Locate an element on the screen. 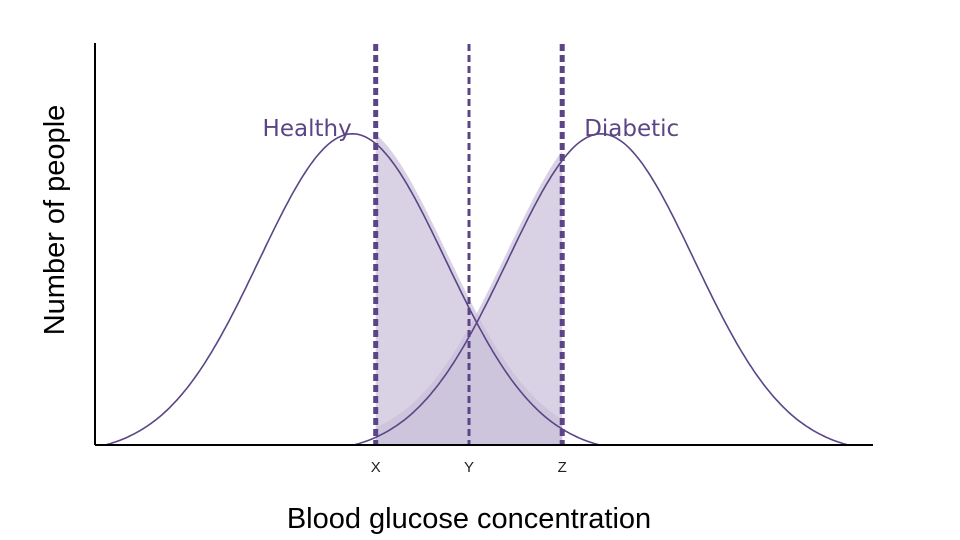  x-tick-label-z: Z is located at coordinates (562, 467).